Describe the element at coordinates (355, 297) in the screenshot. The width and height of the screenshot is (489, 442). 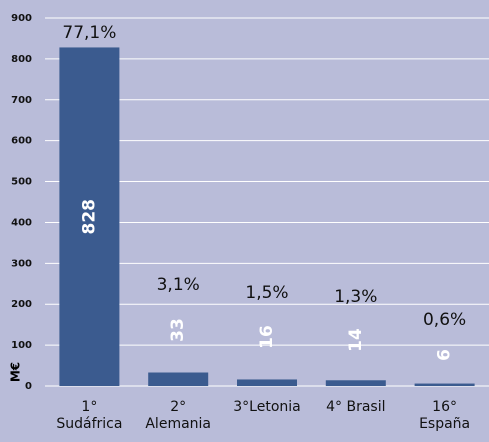
I see `annotation: 1,3%` at that location.